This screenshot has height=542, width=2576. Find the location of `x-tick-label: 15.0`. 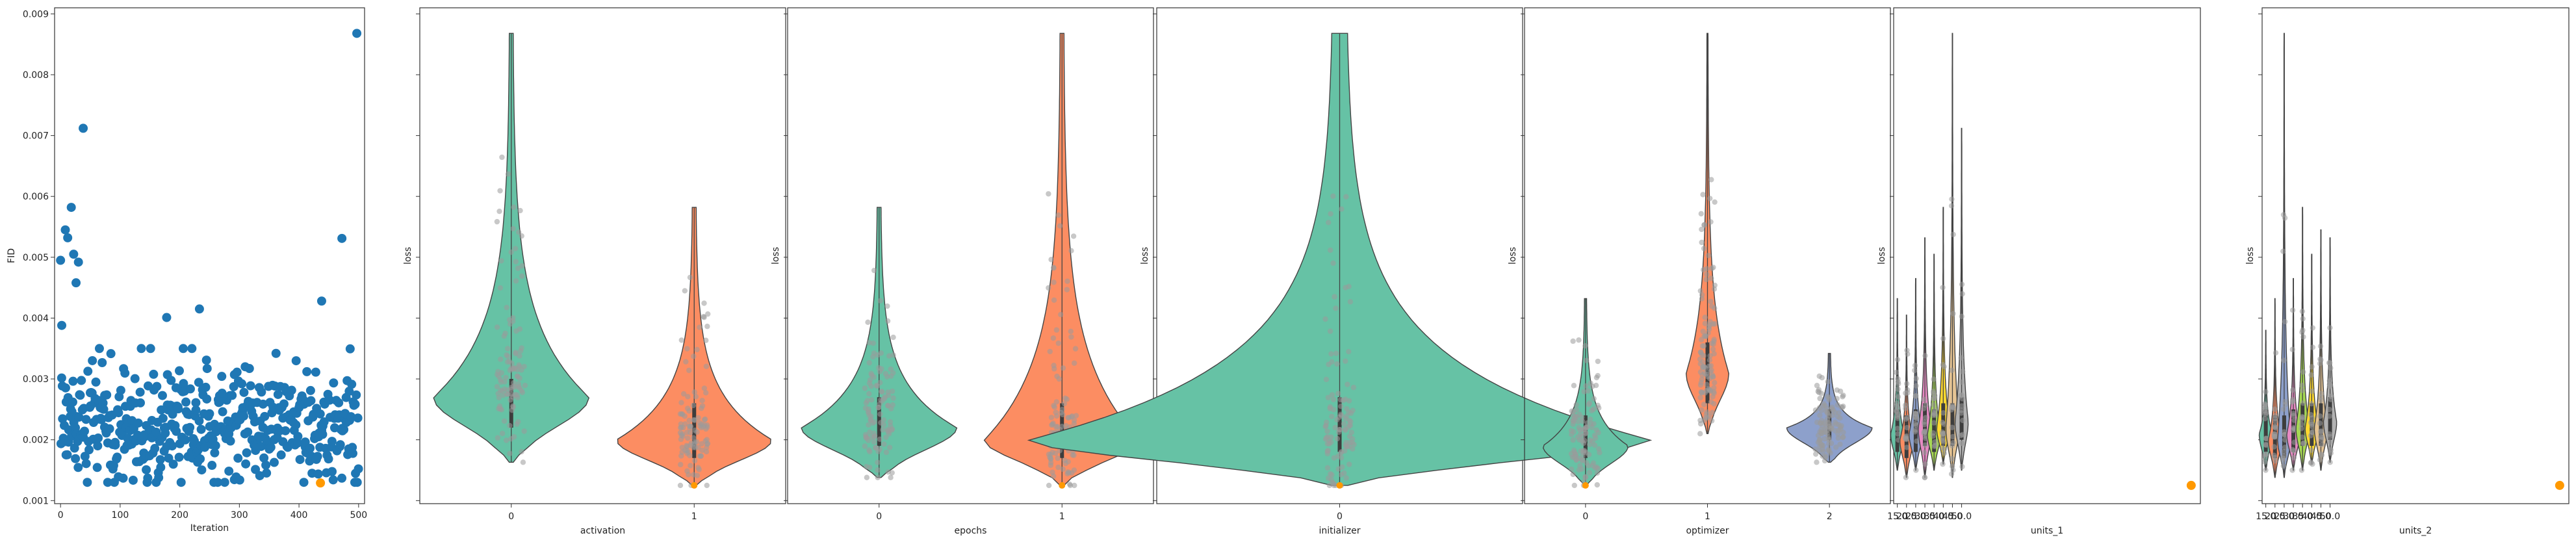

x-tick-label: 15.0 is located at coordinates (1897, 516).